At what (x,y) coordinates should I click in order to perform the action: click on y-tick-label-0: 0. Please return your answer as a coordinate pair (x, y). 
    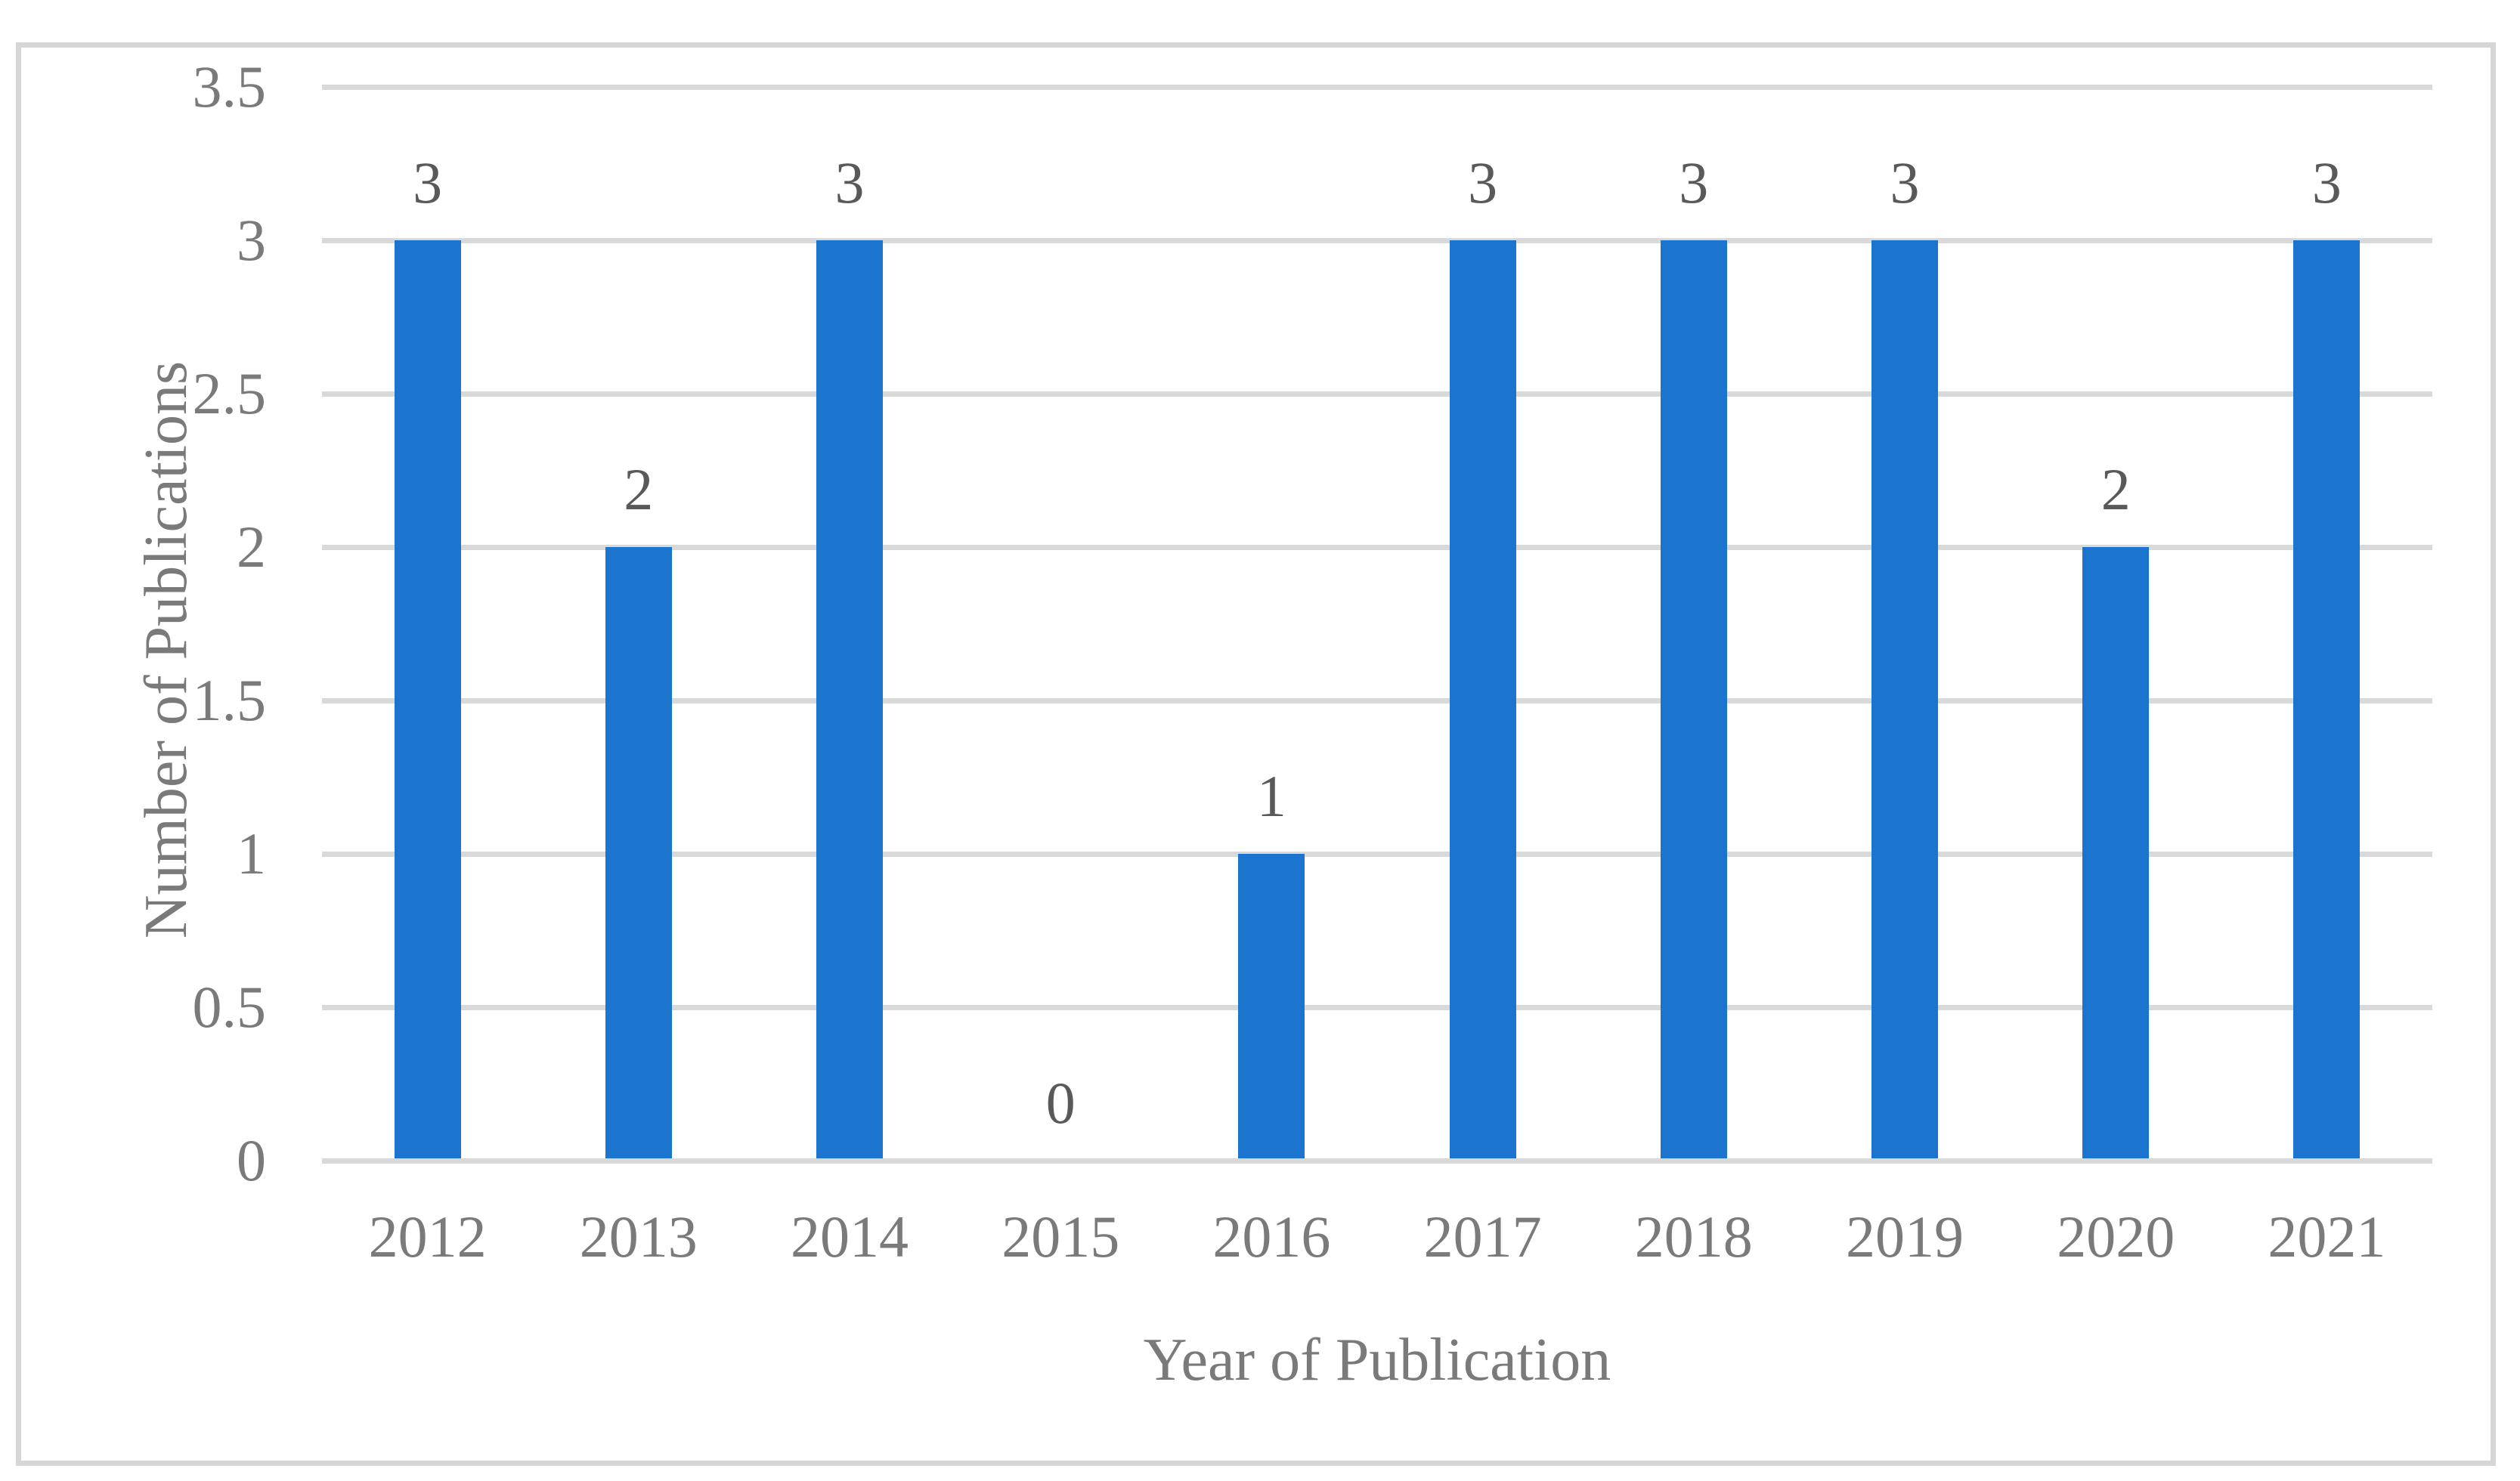
    Looking at the image, I should click on (251, 1160).